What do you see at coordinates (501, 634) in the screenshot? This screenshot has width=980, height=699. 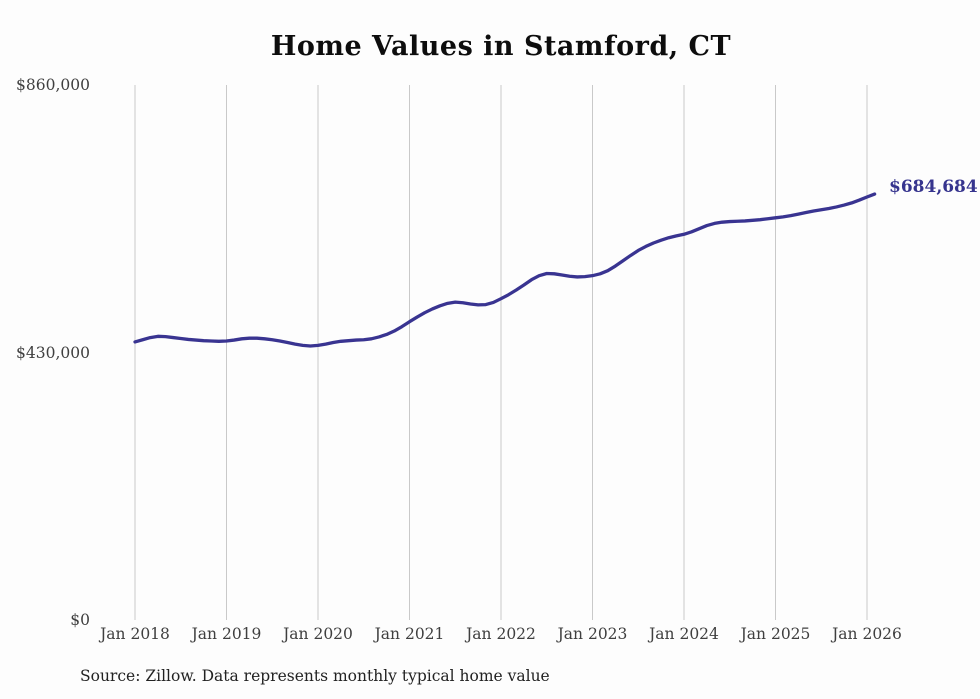 I see `x-axis-label: Jan 2022` at bounding box center [501, 634].